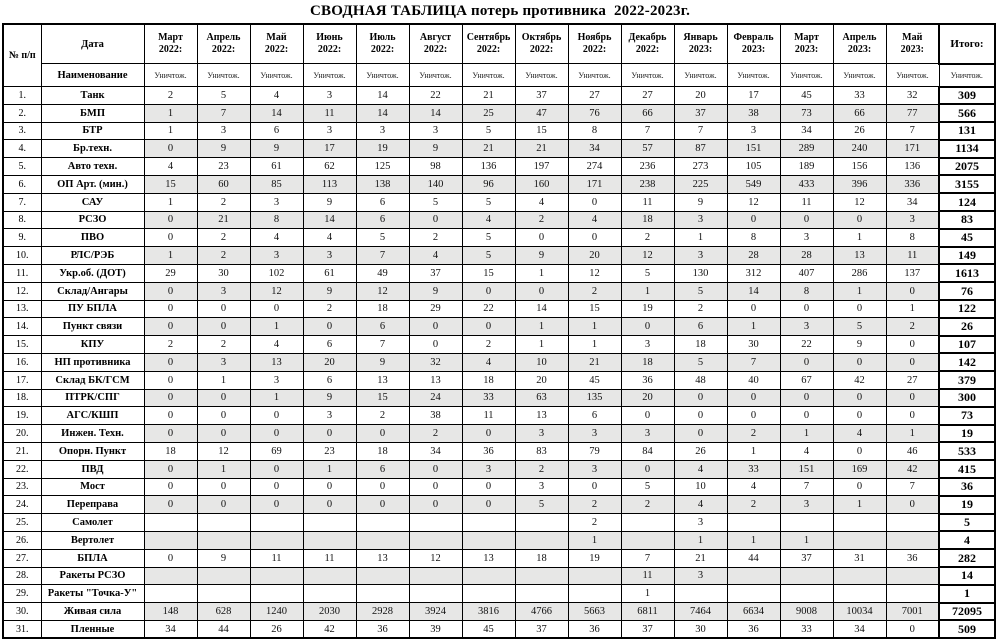 The image size is (1000, 641). What do you see at coordinates (499, 469) in the screenshot?
I see `table-row: 22. ПВД 0 1 0 1 6 0 3 2 3 0 4 33 151 169 42 415` at bounding box center [499, 469].